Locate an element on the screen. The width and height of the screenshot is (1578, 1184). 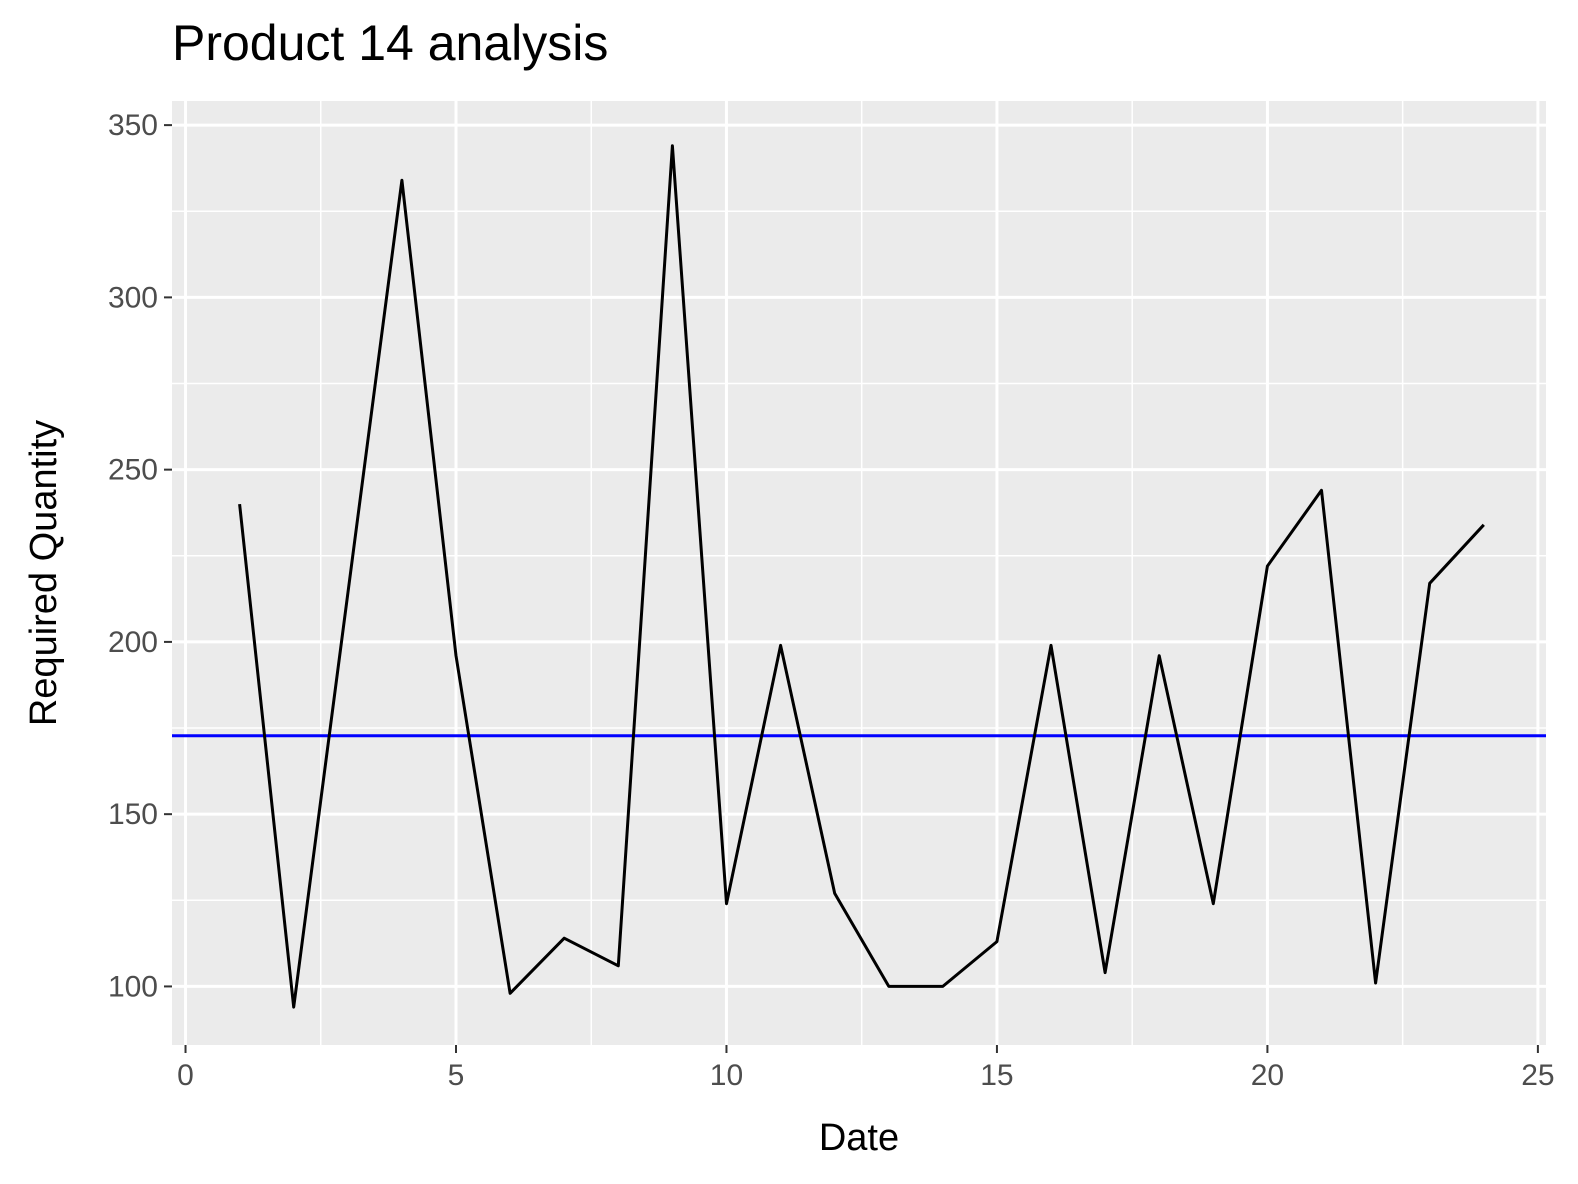
chart-title: Product 14 analysis is located at coordinates (390, 43).